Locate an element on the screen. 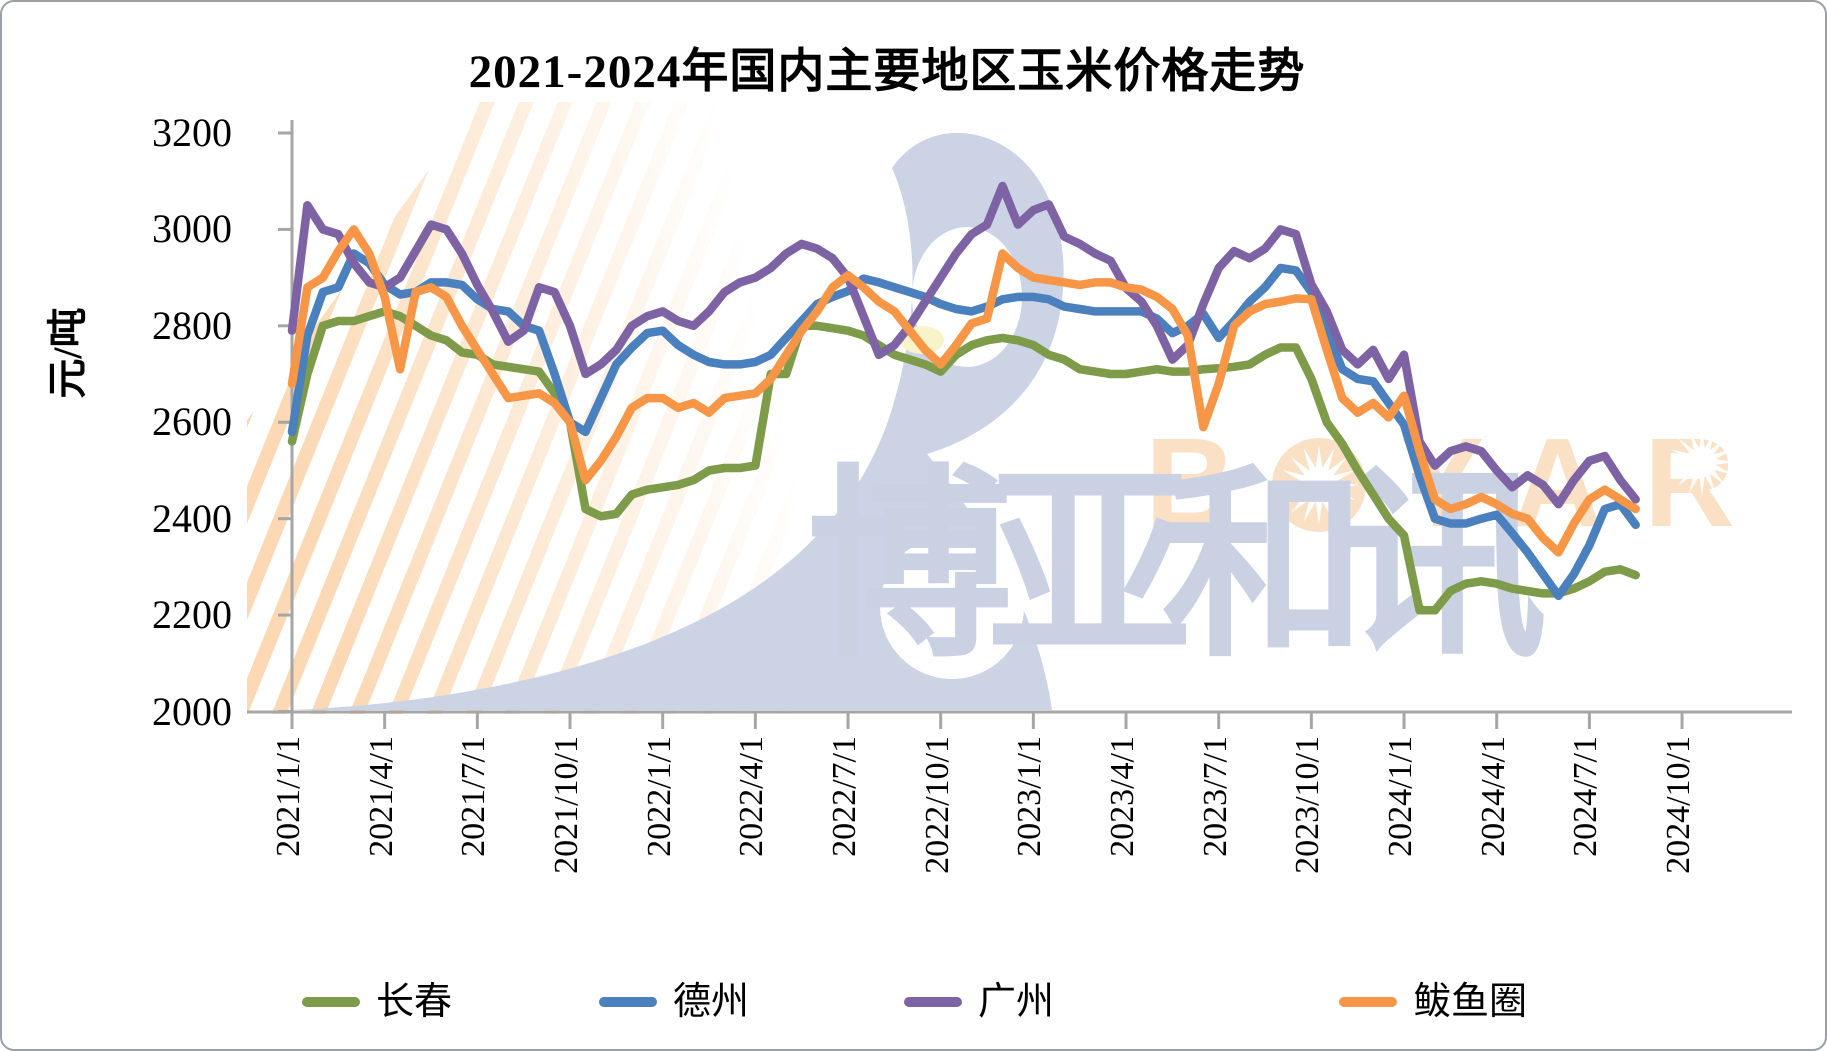  legend-label-德州: 德州 is located at coordinates (711, 1002).